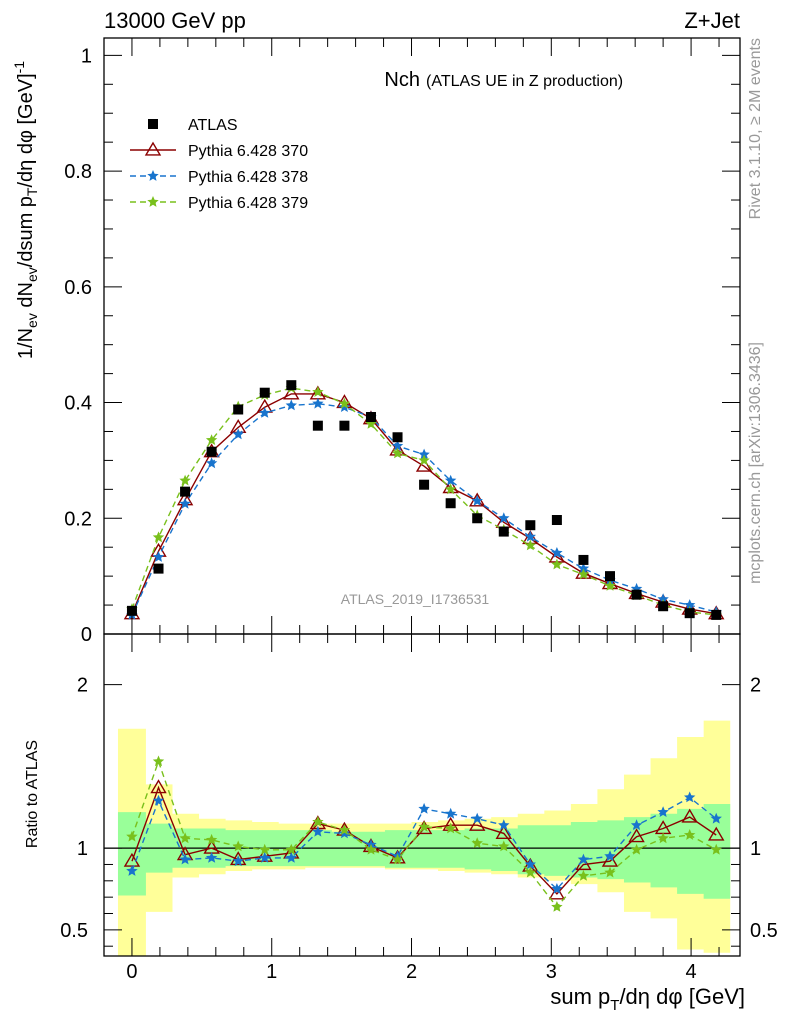 This screenshot has width=786, height=1024. Describe the element at coordinates (82, 849) in the screenshot. I see `ratio-y-tick-label: 1` at that location.